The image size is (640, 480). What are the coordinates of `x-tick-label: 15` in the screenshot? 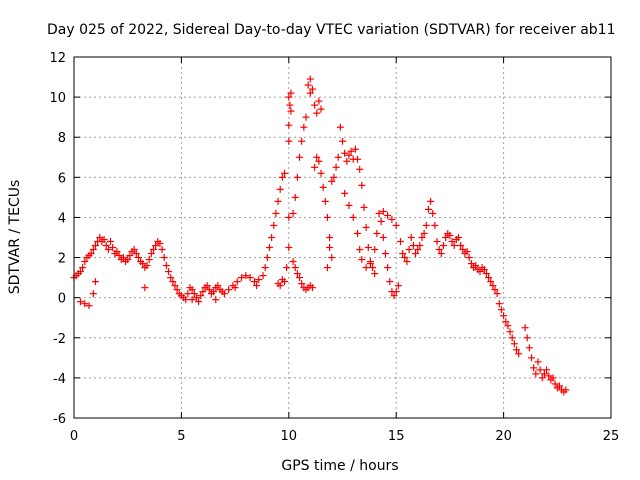 It's located at (396, 436).